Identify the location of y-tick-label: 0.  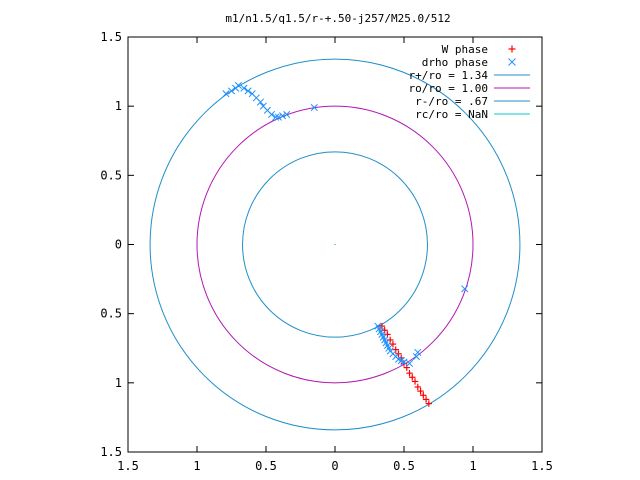
(118, 245).